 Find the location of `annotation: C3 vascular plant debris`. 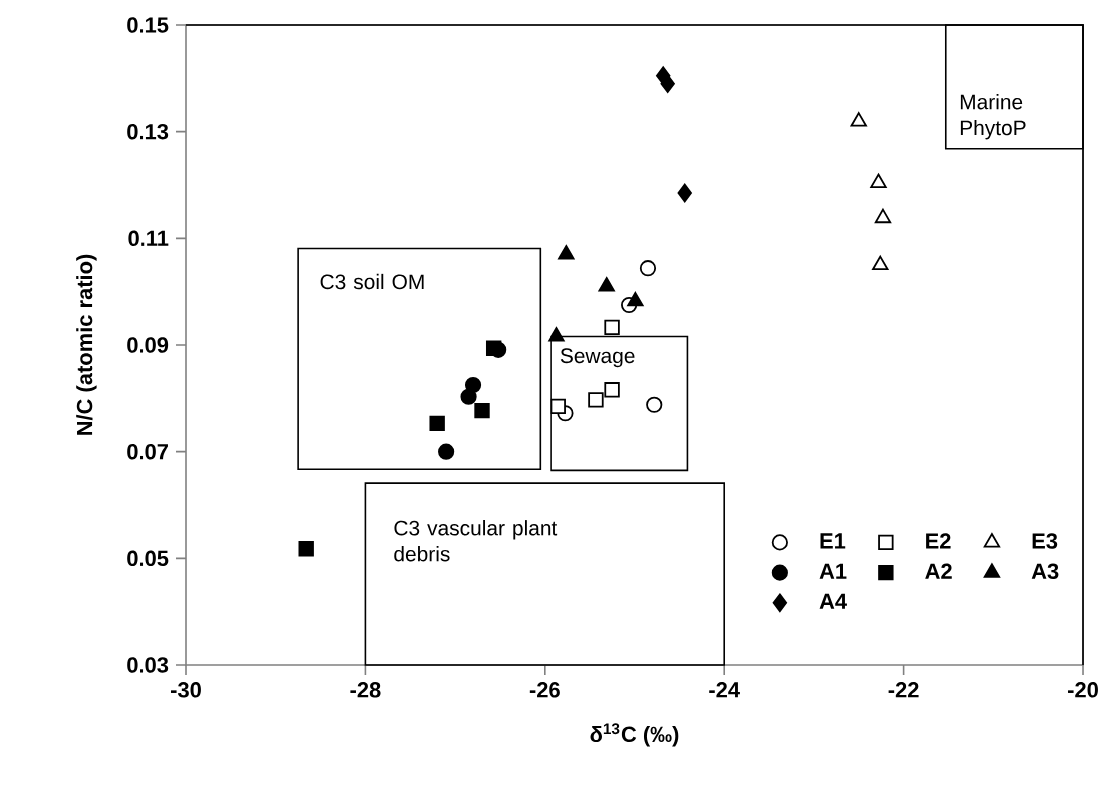

annotation: C3 vascular plant debris is located at coordinates (476, 541).